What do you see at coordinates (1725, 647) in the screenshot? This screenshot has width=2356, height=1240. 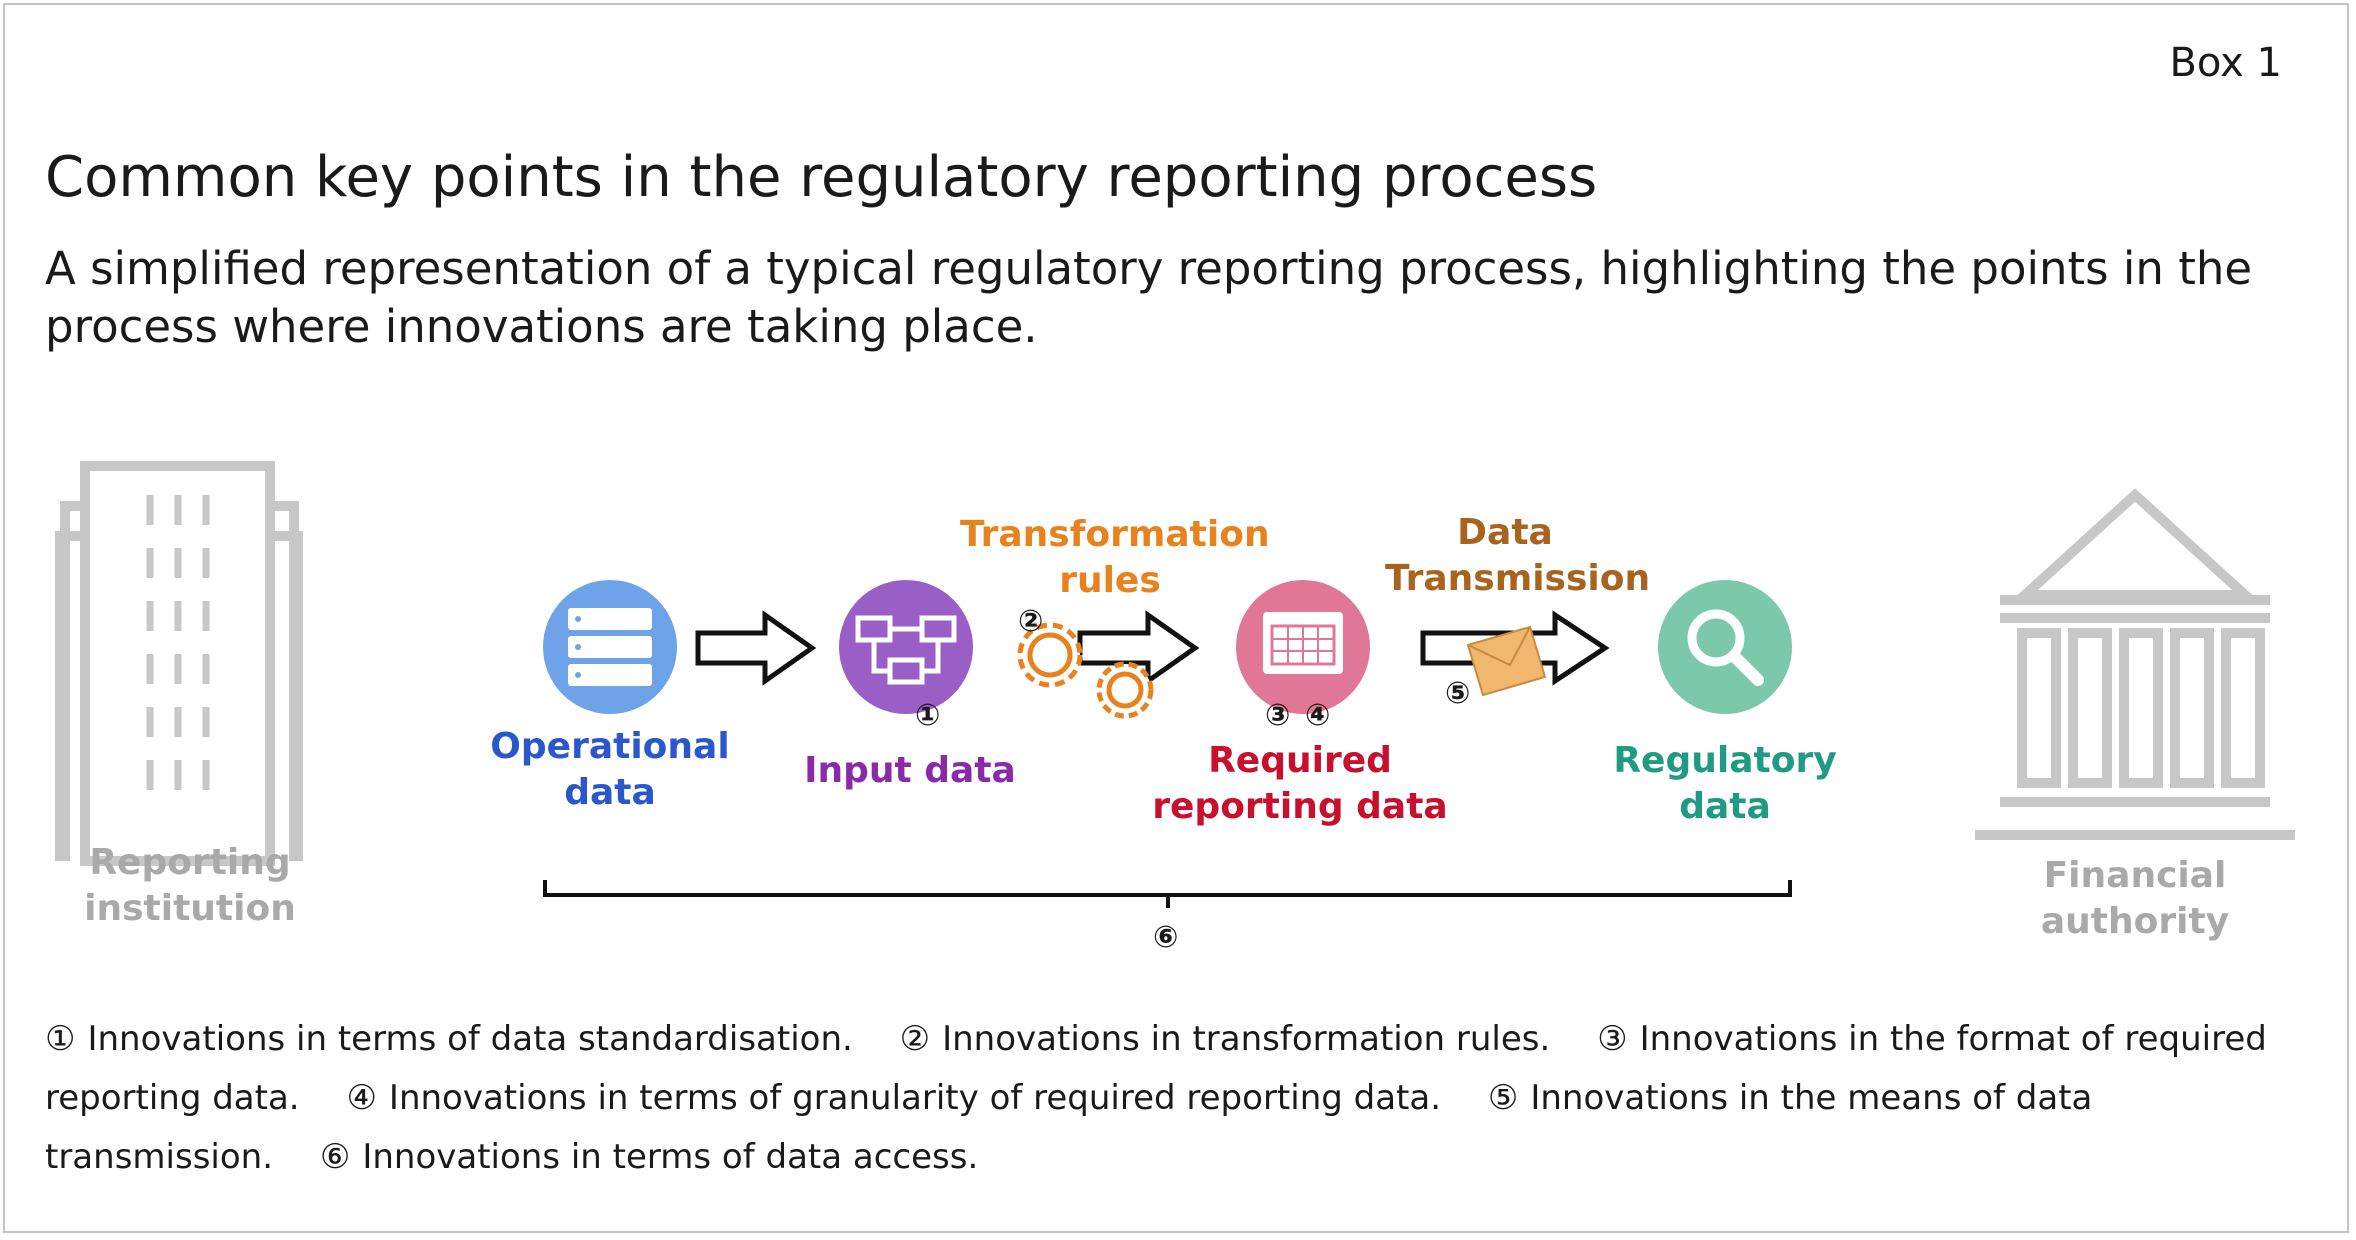 I see `magnifier-icon` at bounding box center [1725, 647].